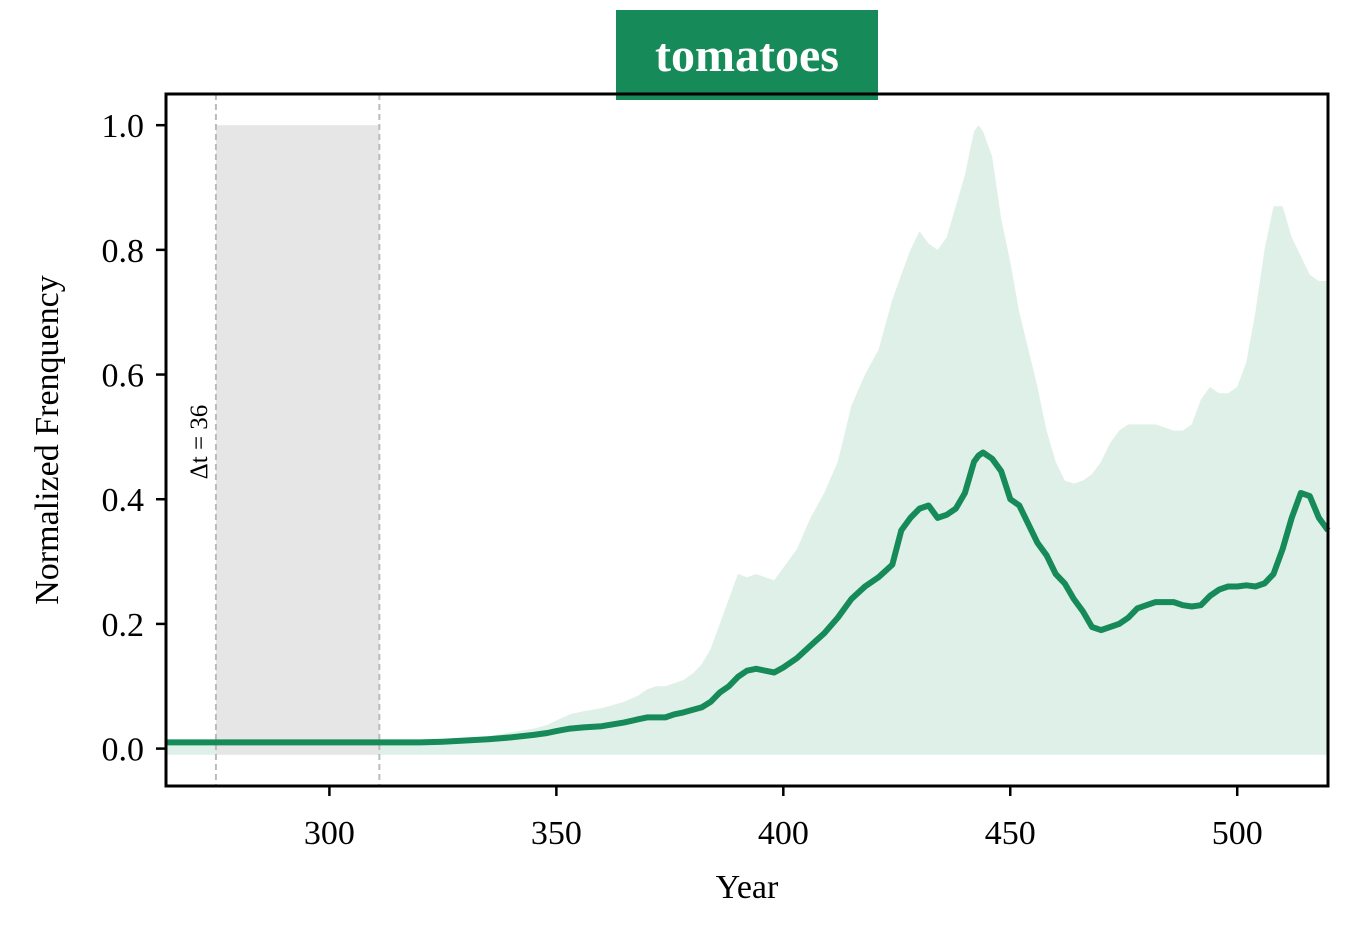  What do you see at coordinates (123, 251) in the screenshot?
I see `y-tick-label: 0.8` at bounding box center [123, 251].